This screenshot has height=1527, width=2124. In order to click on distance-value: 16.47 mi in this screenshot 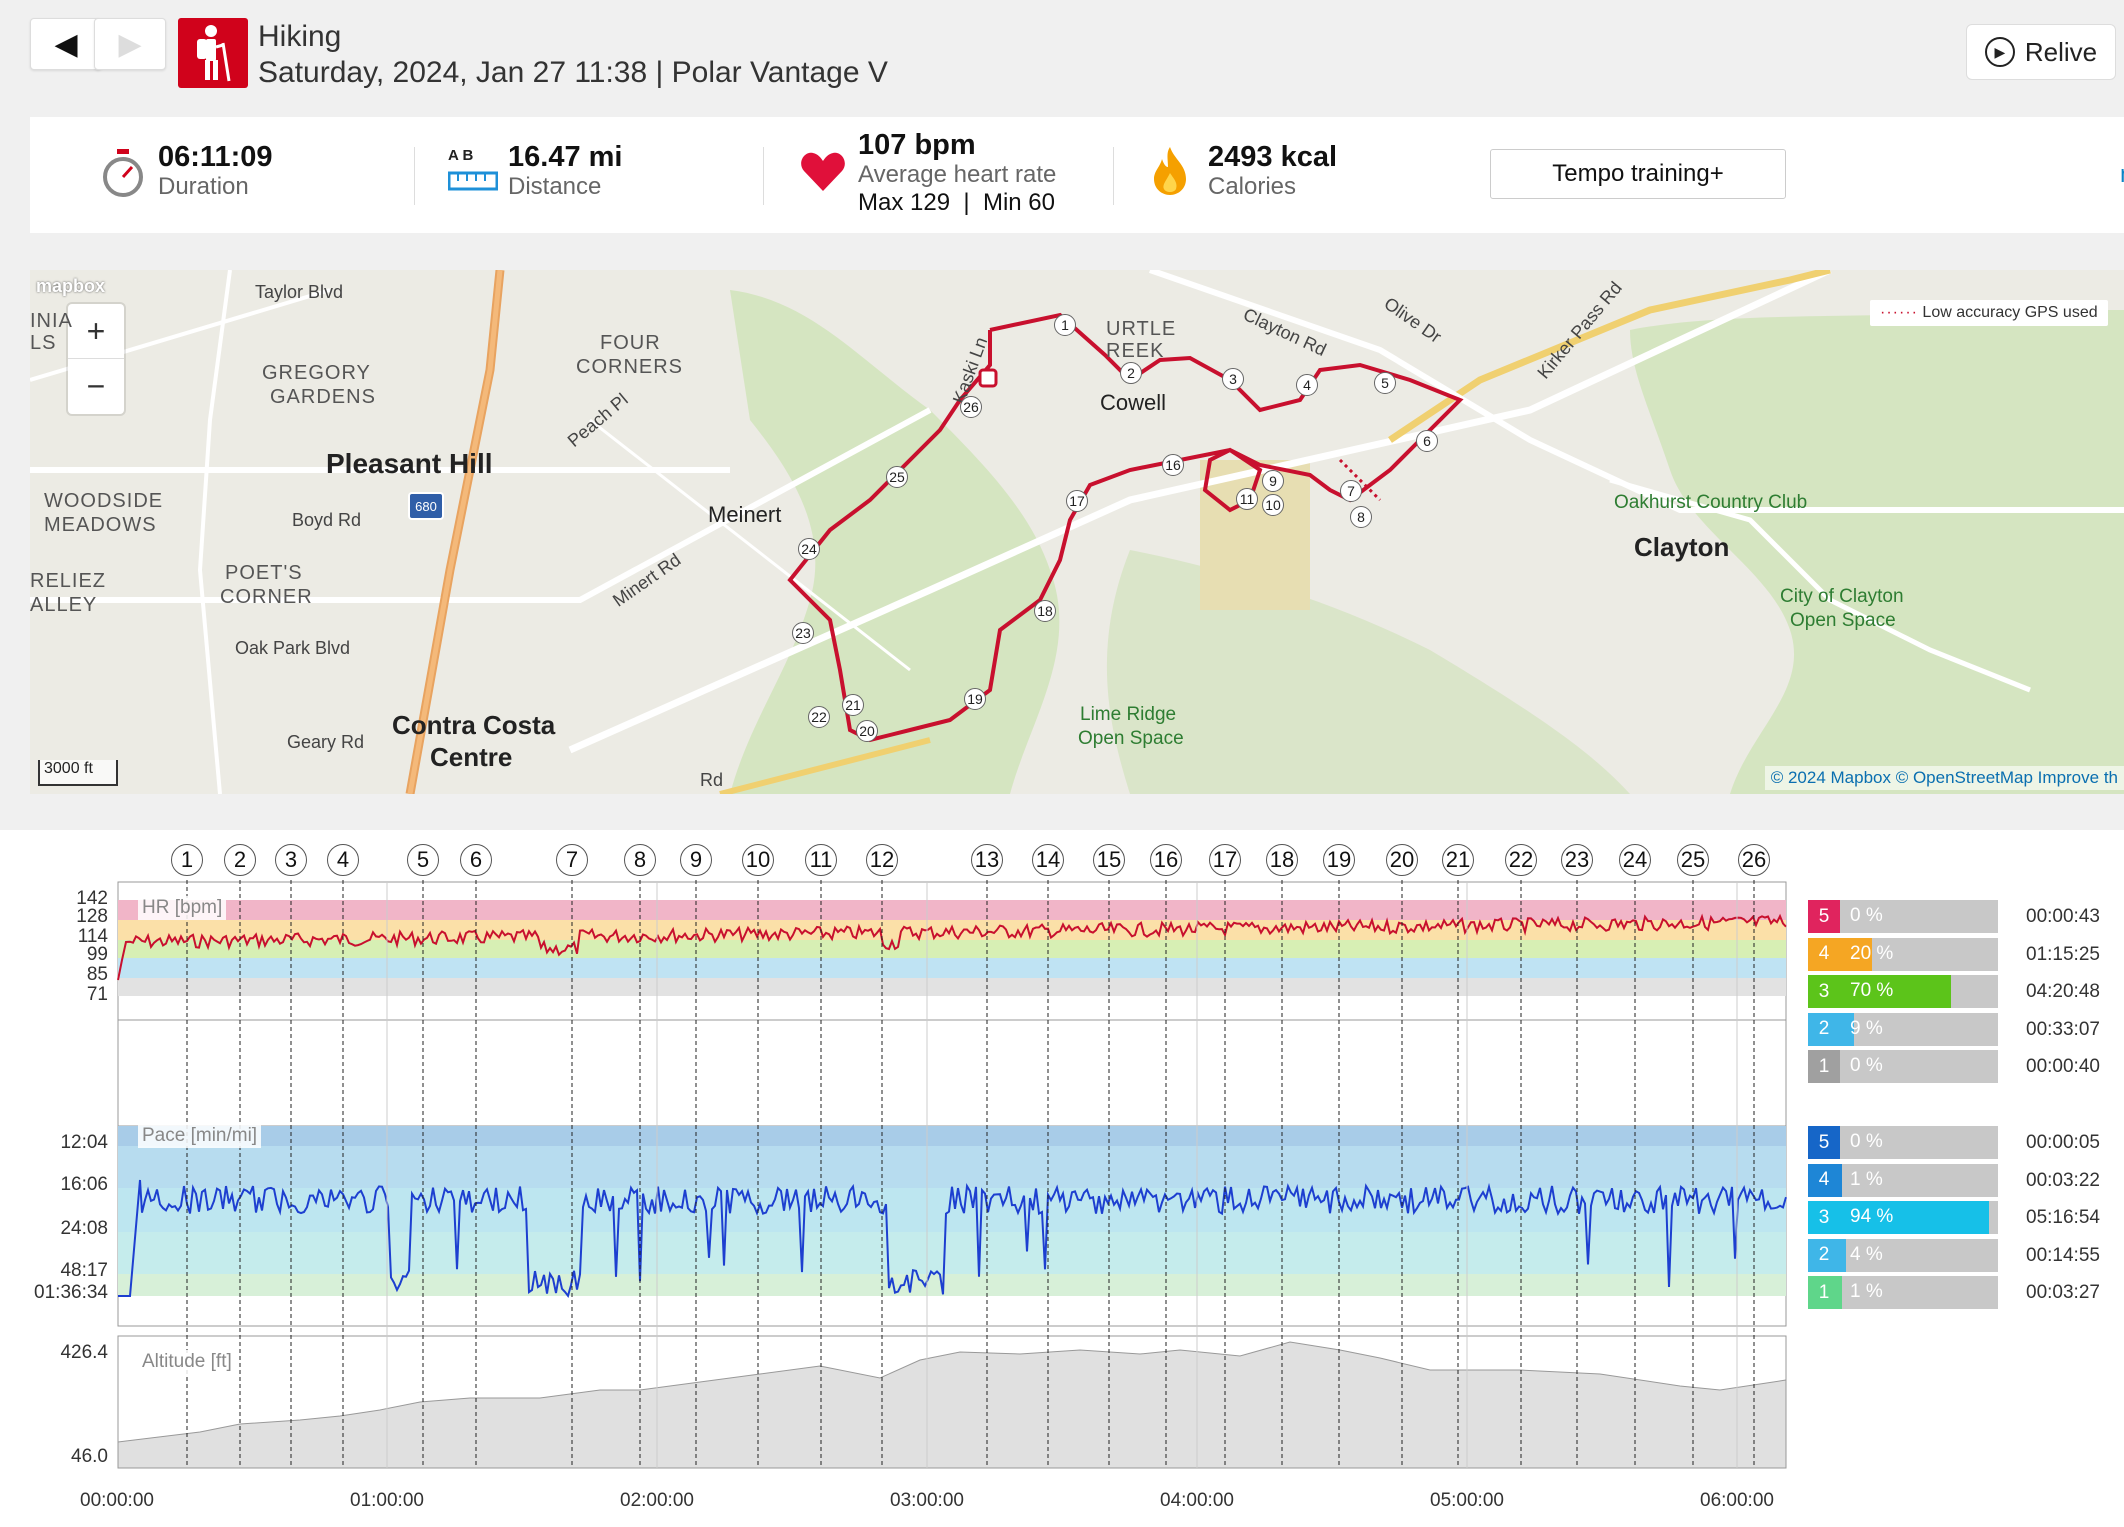, I will do `click(565, 157)`.